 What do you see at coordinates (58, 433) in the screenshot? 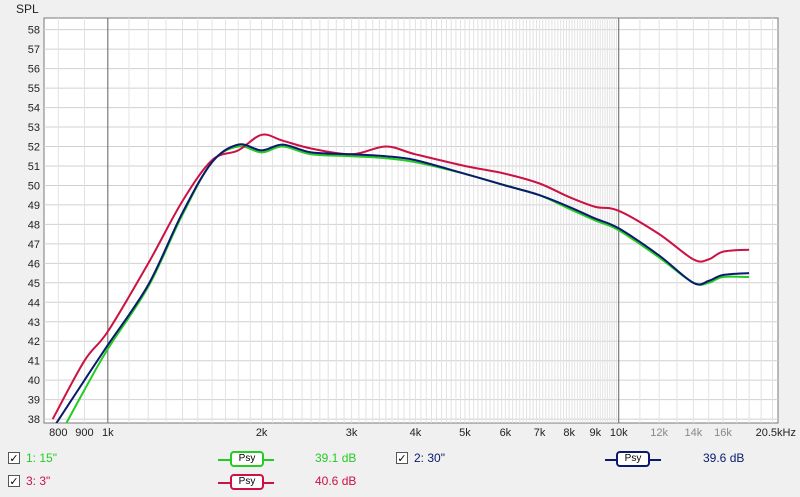
I see `x-tick-label: 800` at bounding box center [58, 433].